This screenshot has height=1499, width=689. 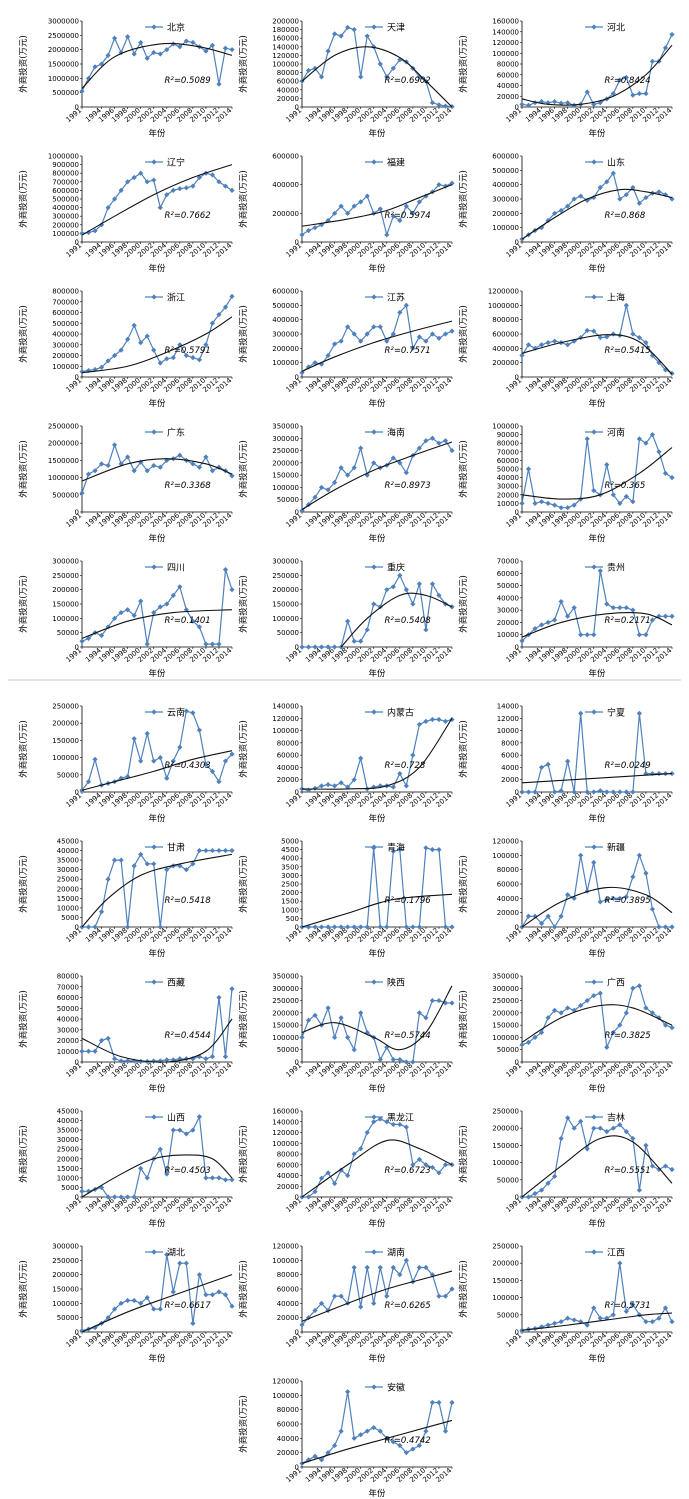 I want to click on y-tick-label: 120000, so click(x=505, y=842).